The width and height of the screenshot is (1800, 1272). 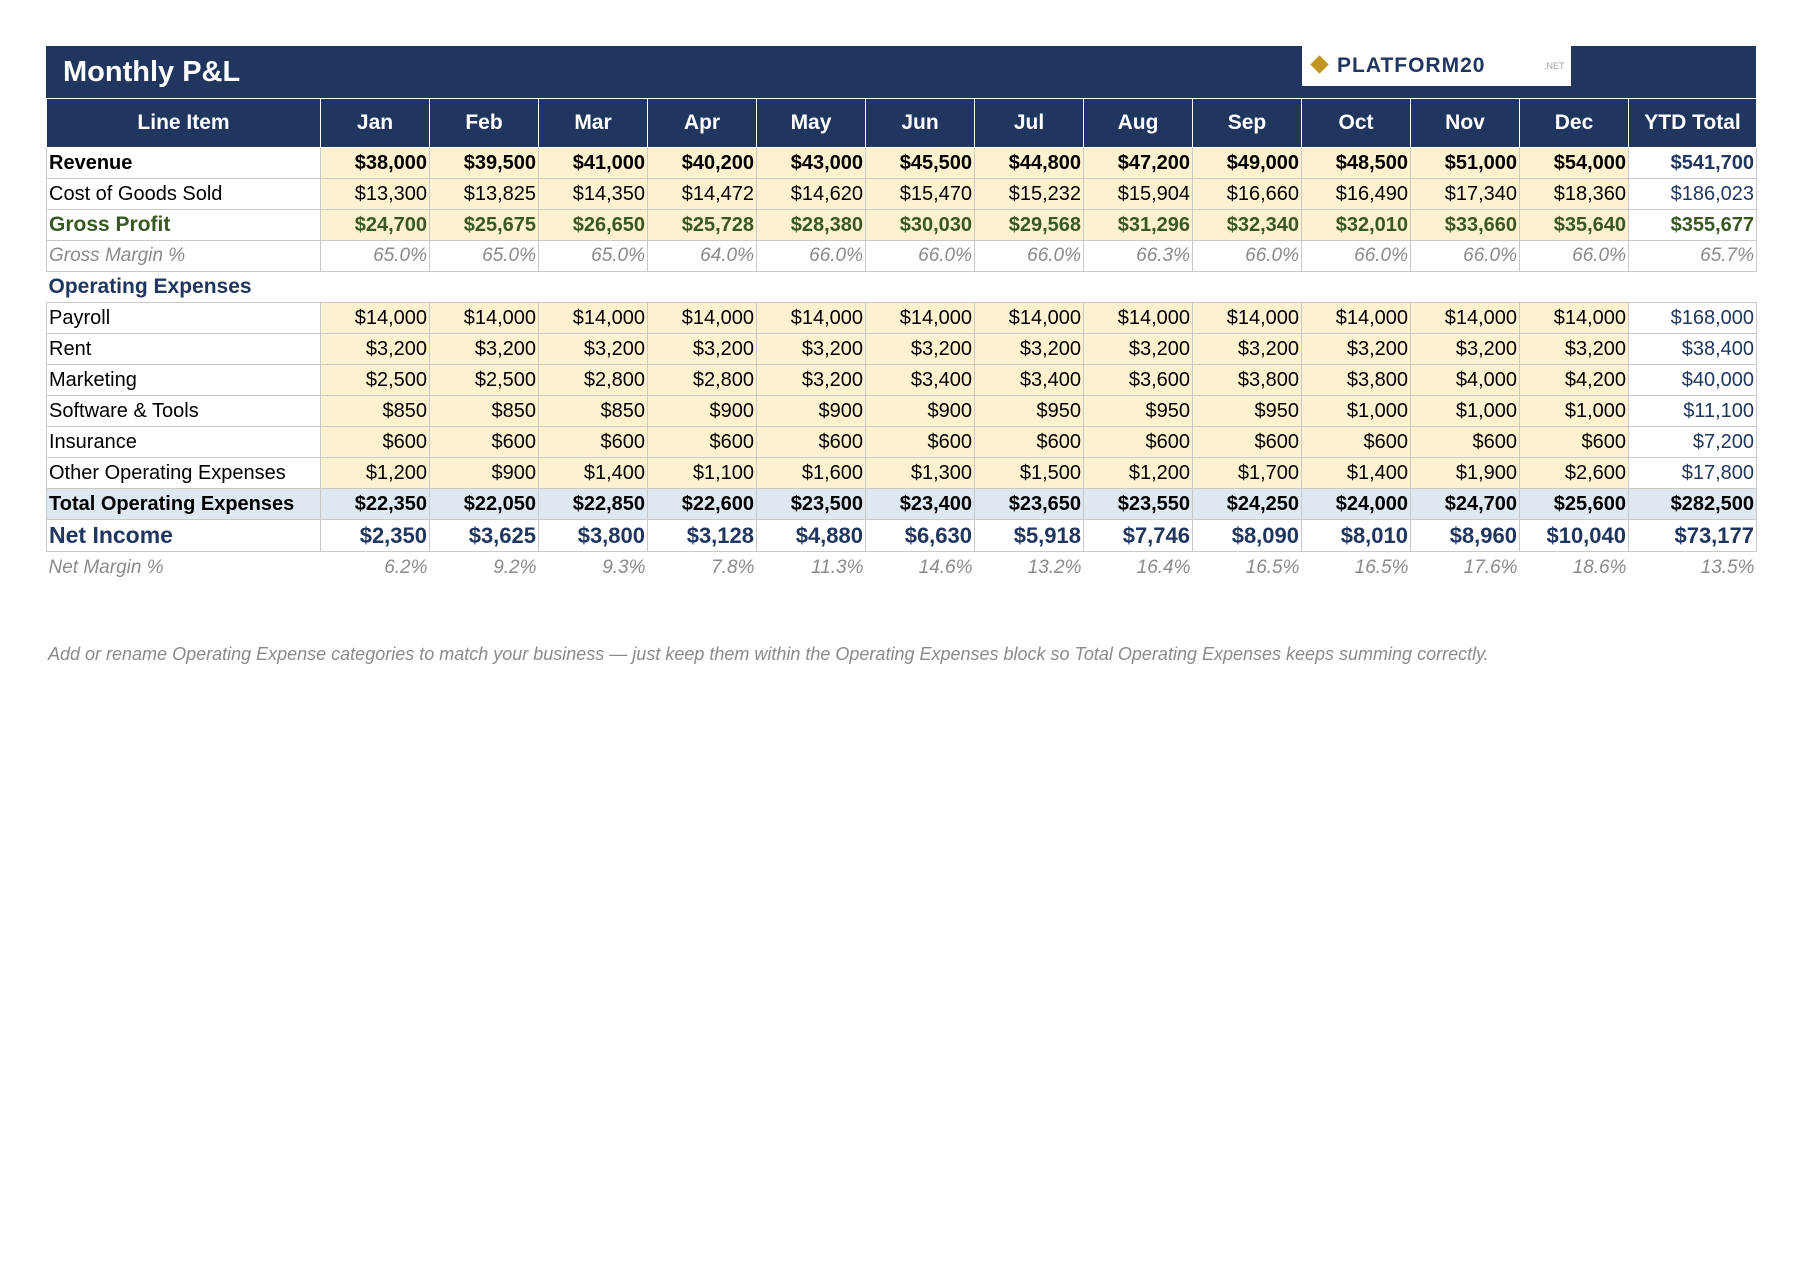 What do you see at coordinates (1138, 380) in the screenshot?
I see `month-cell: $3,600` at bounding box center [1138, 380].